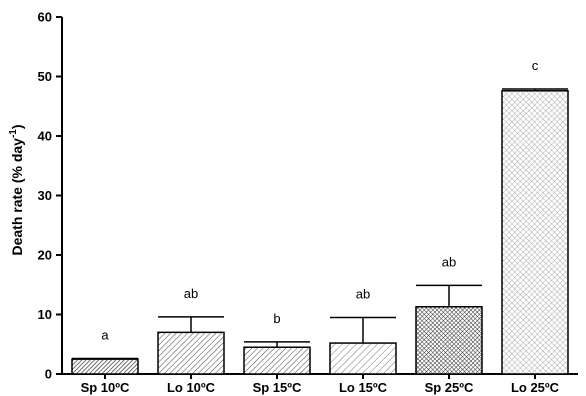 This screenshot has width=586, height=396. What do you see at coordinates (276, 318) in the screenshot?
I see `significance-label-2: b` at bounding box center [276, 318].